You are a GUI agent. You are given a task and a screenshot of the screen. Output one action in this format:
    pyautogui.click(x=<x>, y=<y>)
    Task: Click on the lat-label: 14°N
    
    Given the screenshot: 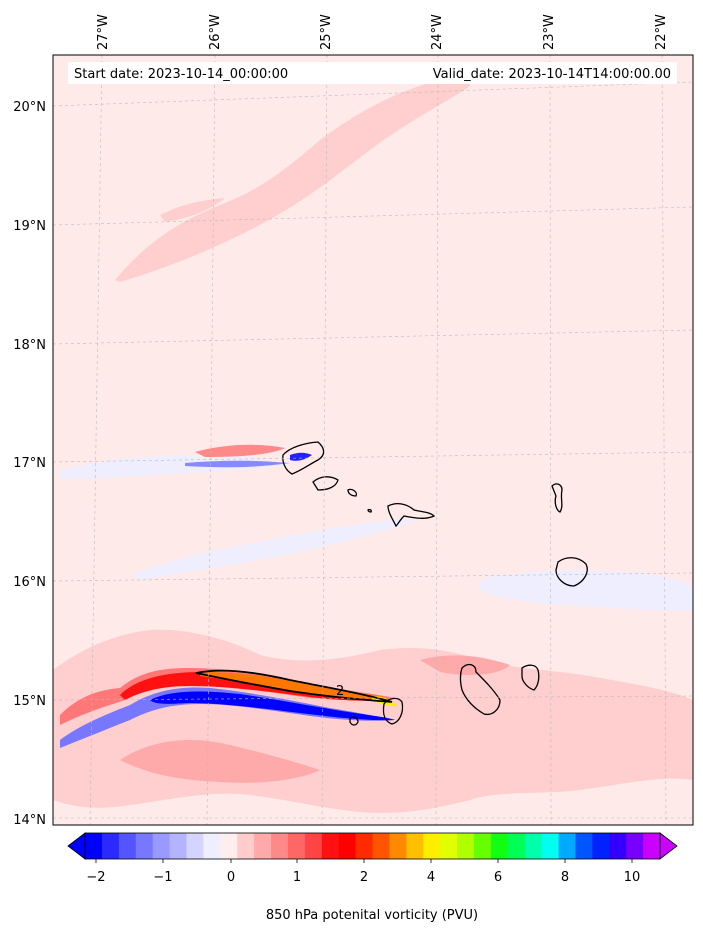 What is the action you would take?
    pyautogui.click(x=29, y=820)
    